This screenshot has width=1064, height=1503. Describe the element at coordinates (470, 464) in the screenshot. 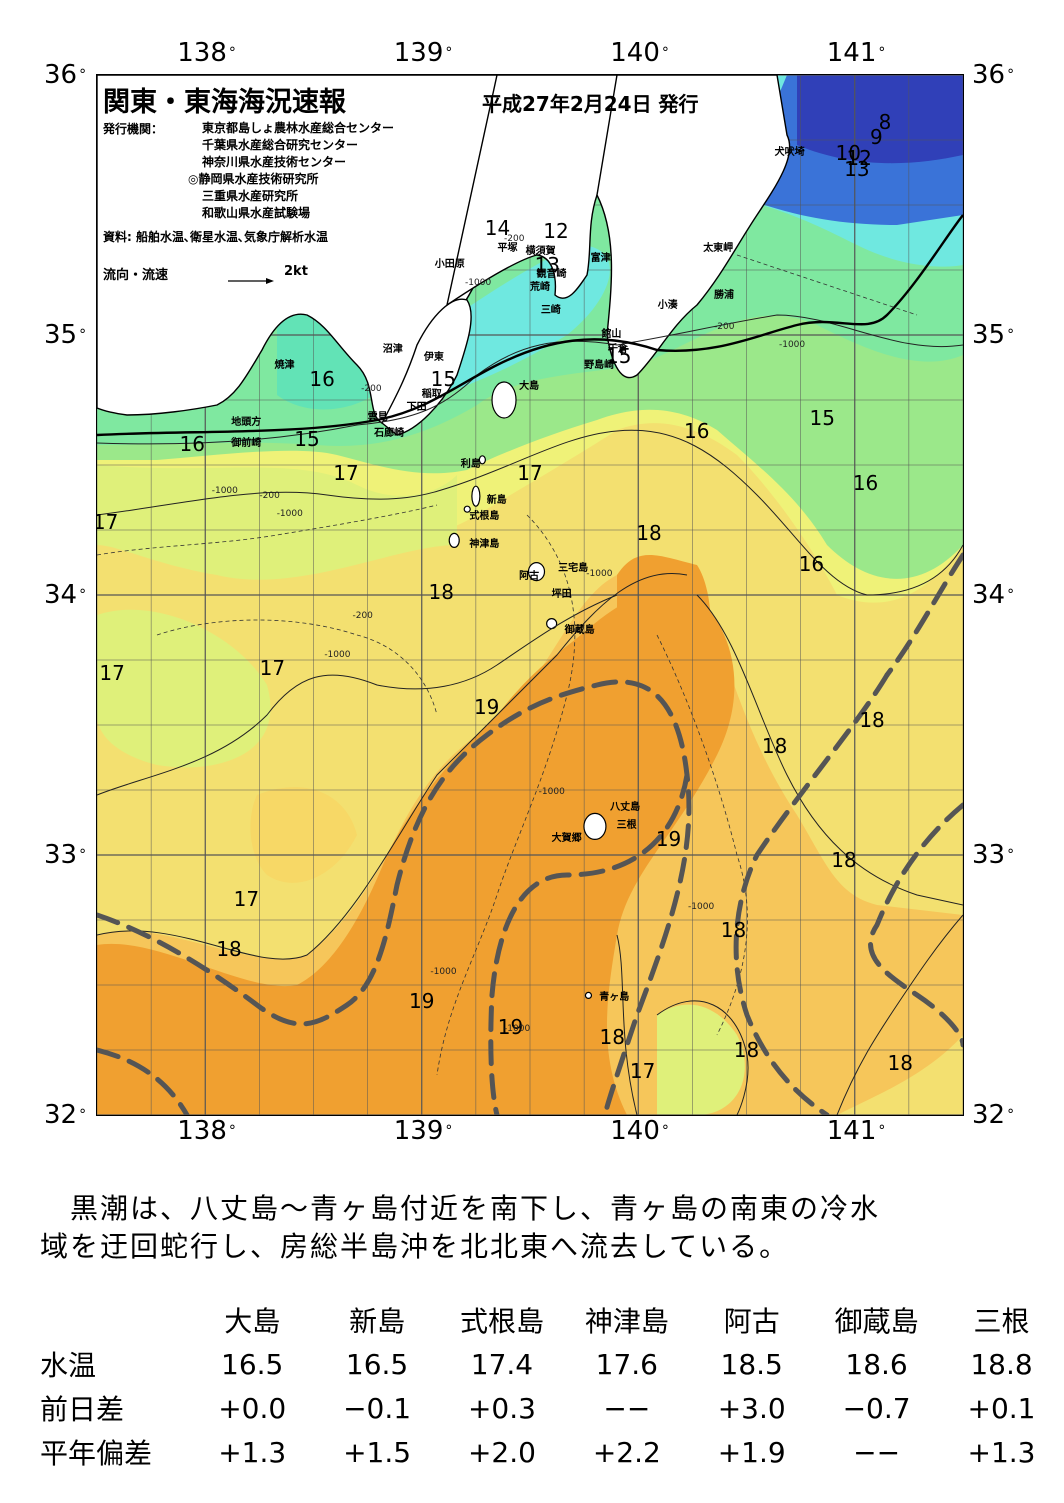

I see `place-label: 利島` at that location.